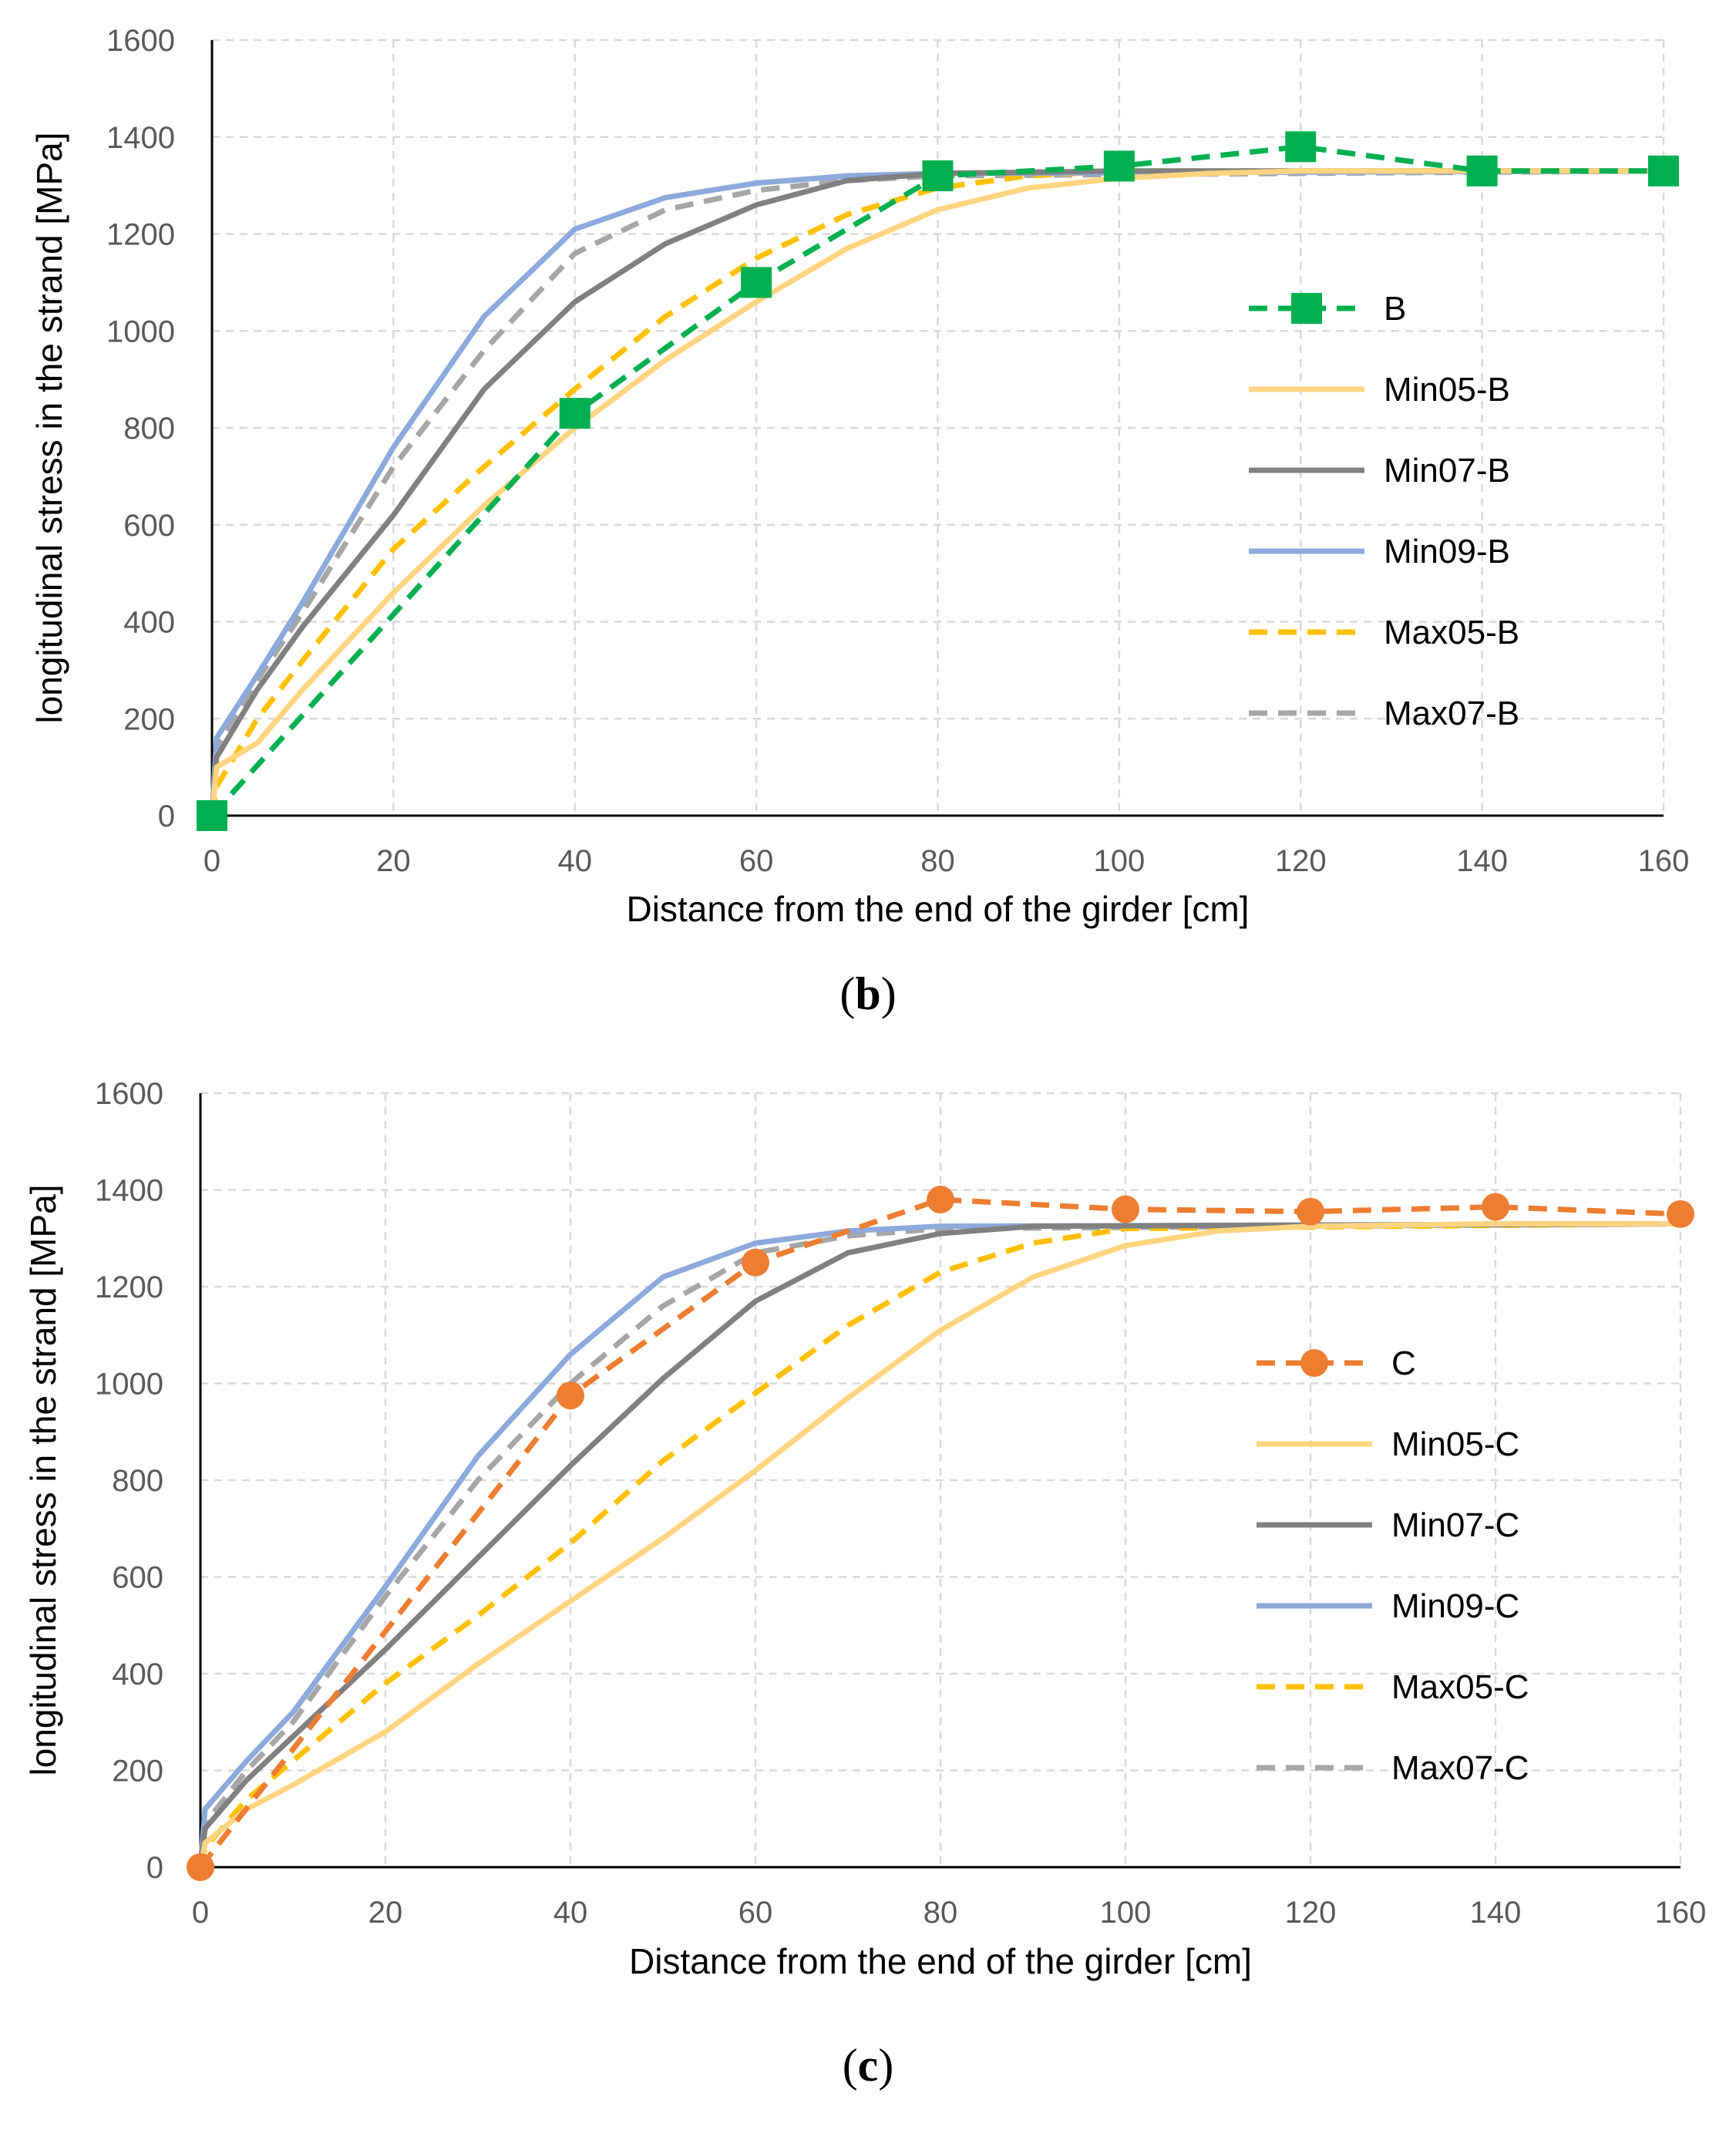 The width and height of the screenshot is (1736, 2137). What do you see at coordinates (1126, 1913) in the screenshot?
I see `c-x-tick-label: 100` at bounding box center [1126, 1913].